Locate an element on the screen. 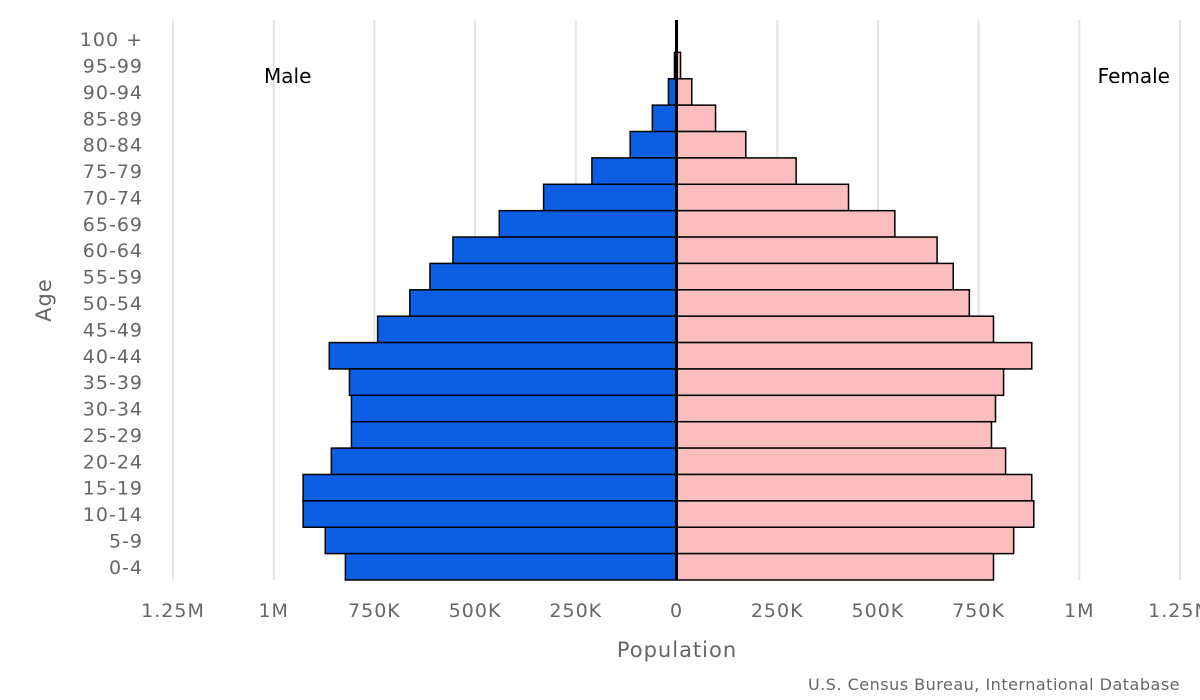  y-axis-title: Age is located at coordinates (44, 300).